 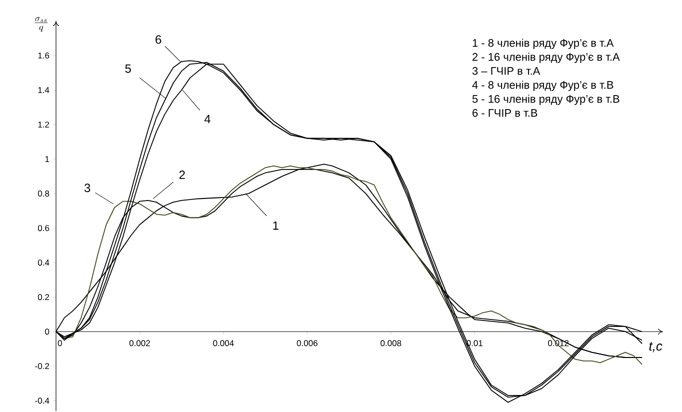 What do you see at coordinates (128, 68) in the screenshot?
I see `annotation: 5` at bounding box center [128, 68].